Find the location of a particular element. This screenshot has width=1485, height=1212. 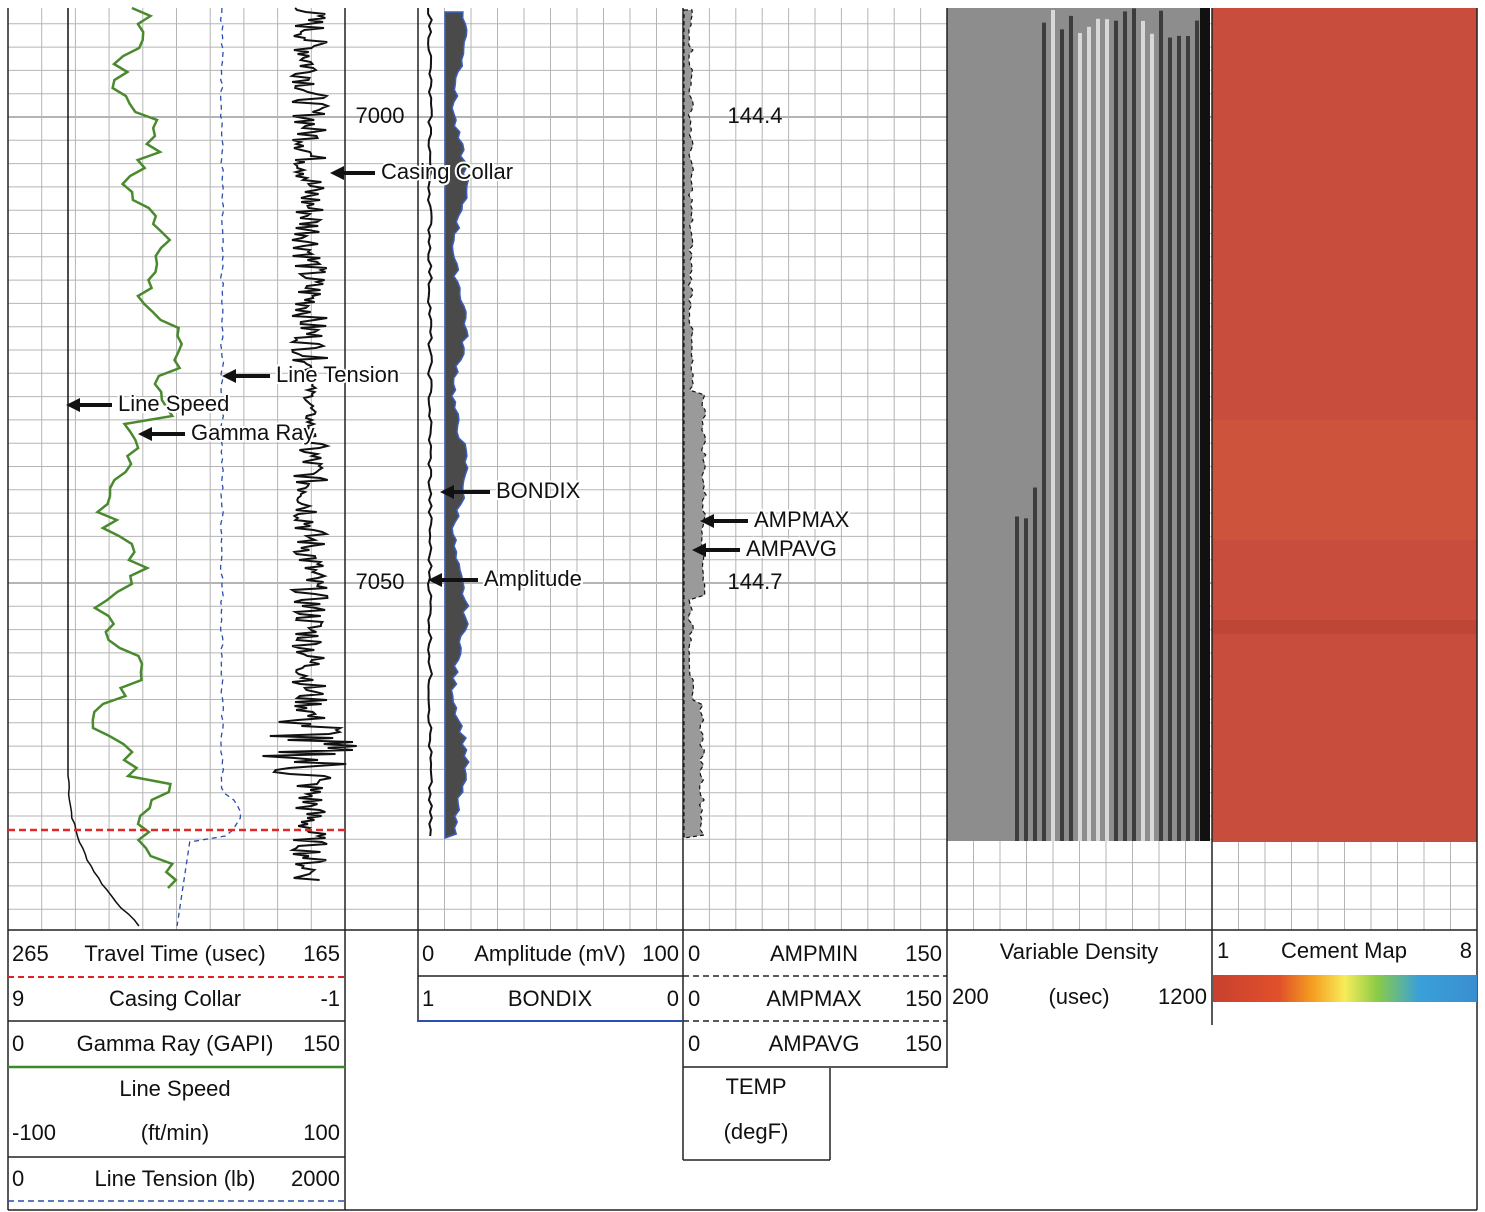

curve-name: TEMP is located at coordinates (755, 1086).